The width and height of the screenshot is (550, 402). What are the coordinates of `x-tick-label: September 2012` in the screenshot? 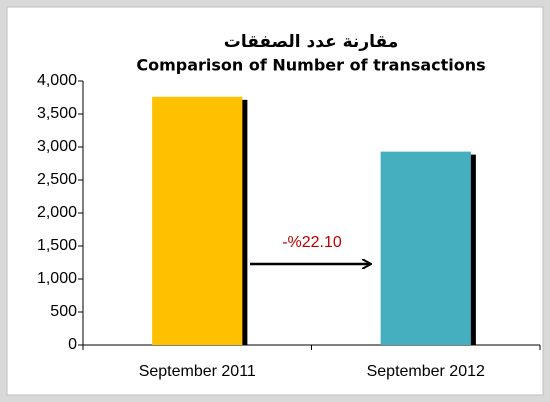 It's located at (426, 371).